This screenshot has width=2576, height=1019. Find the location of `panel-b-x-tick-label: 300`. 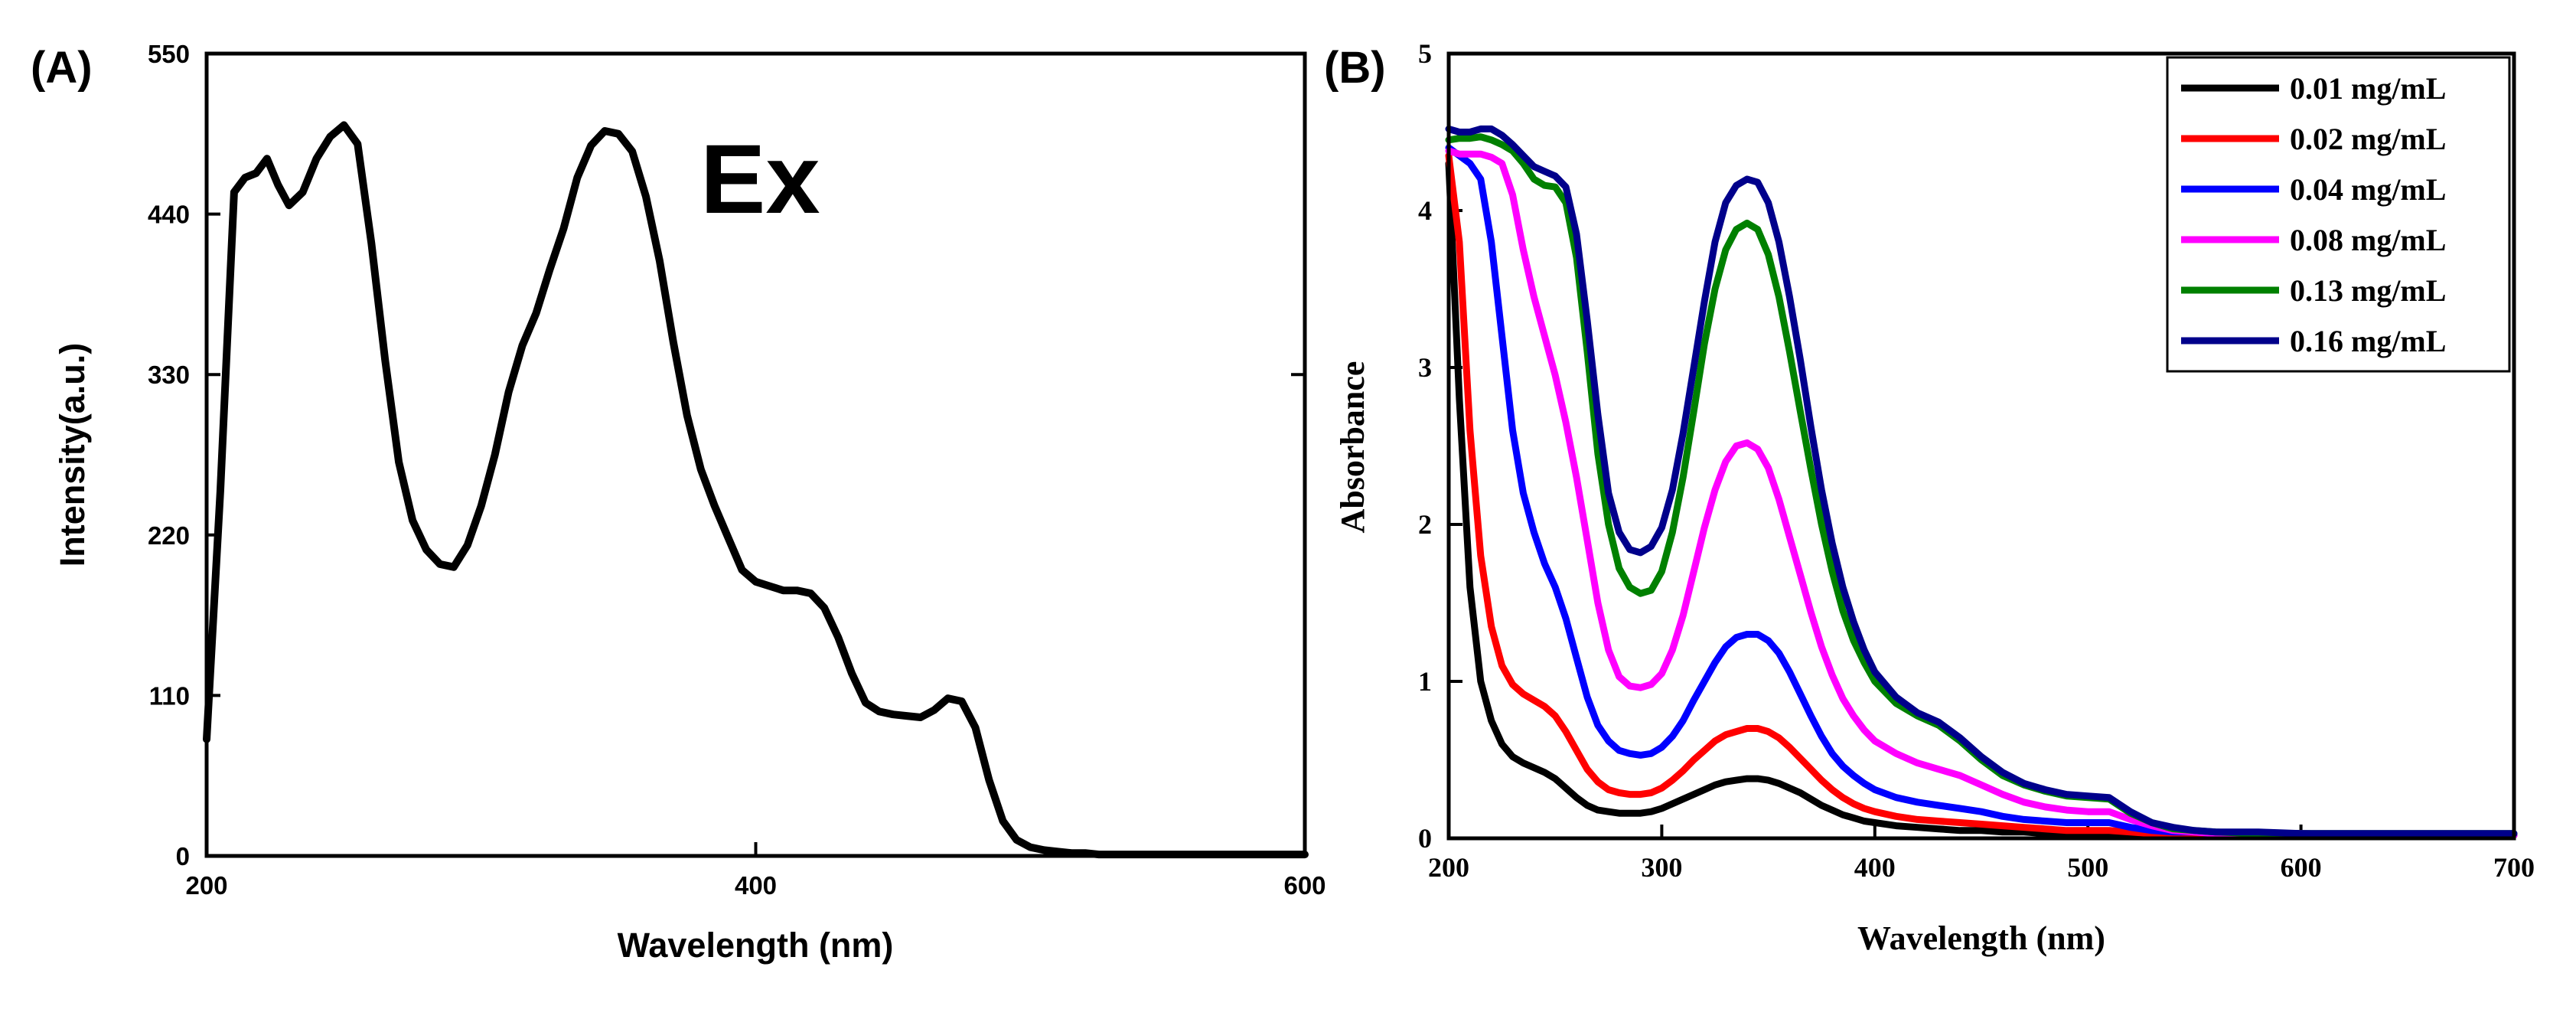

panel-b-x-tick-label: 300 is located at coordinates (1661, 867).